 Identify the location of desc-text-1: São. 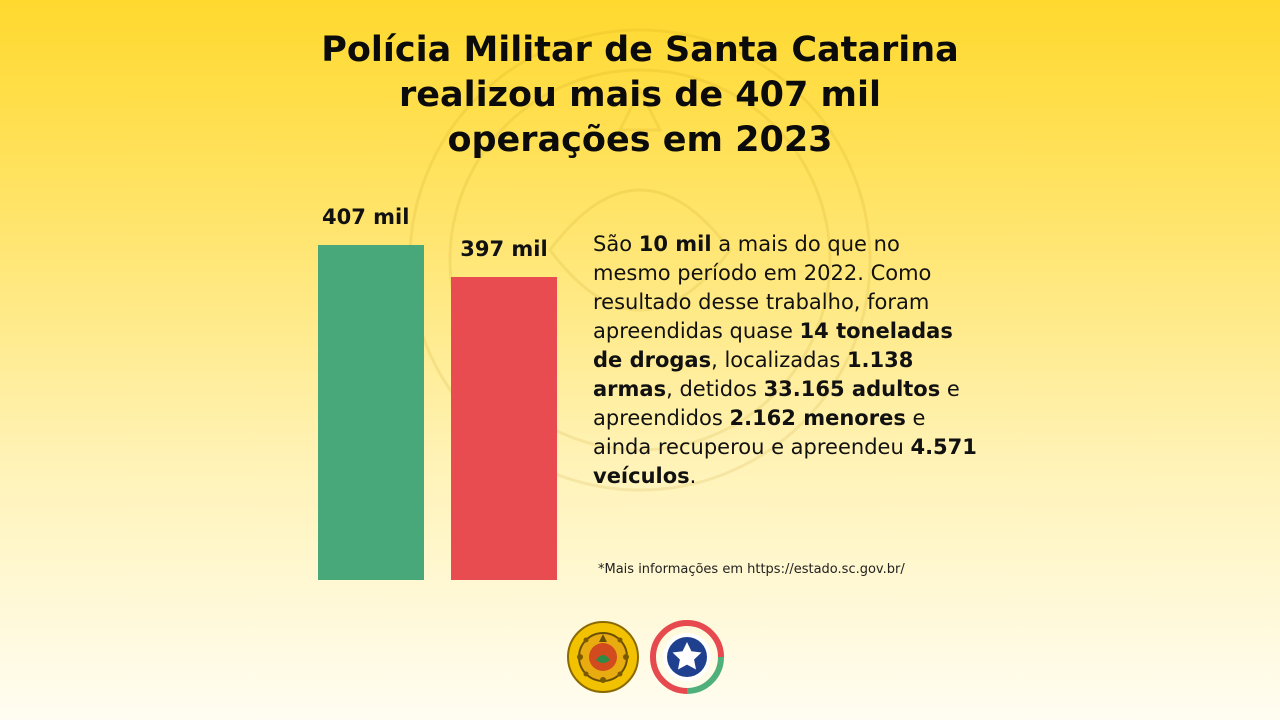
(616, 244).